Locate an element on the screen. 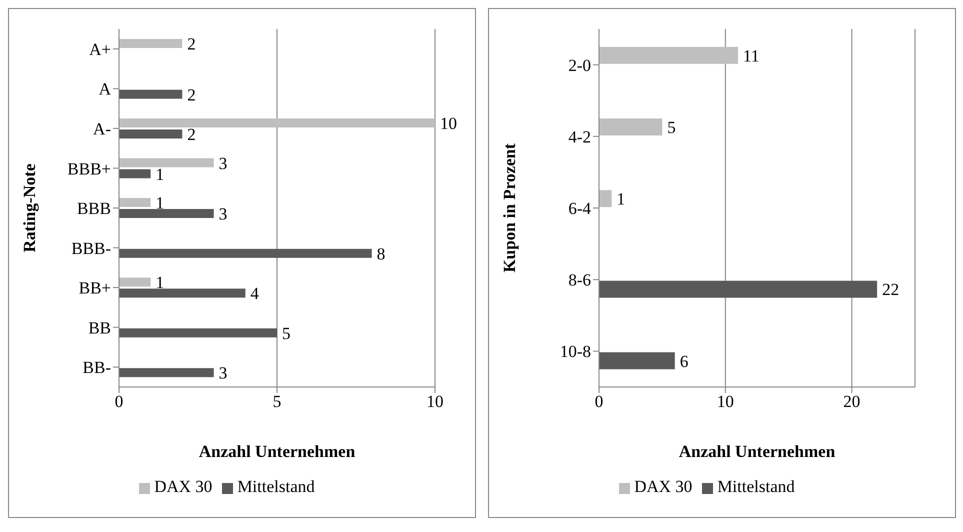  y-axis-title: Rating-Note is located at coordinates (30, 207).